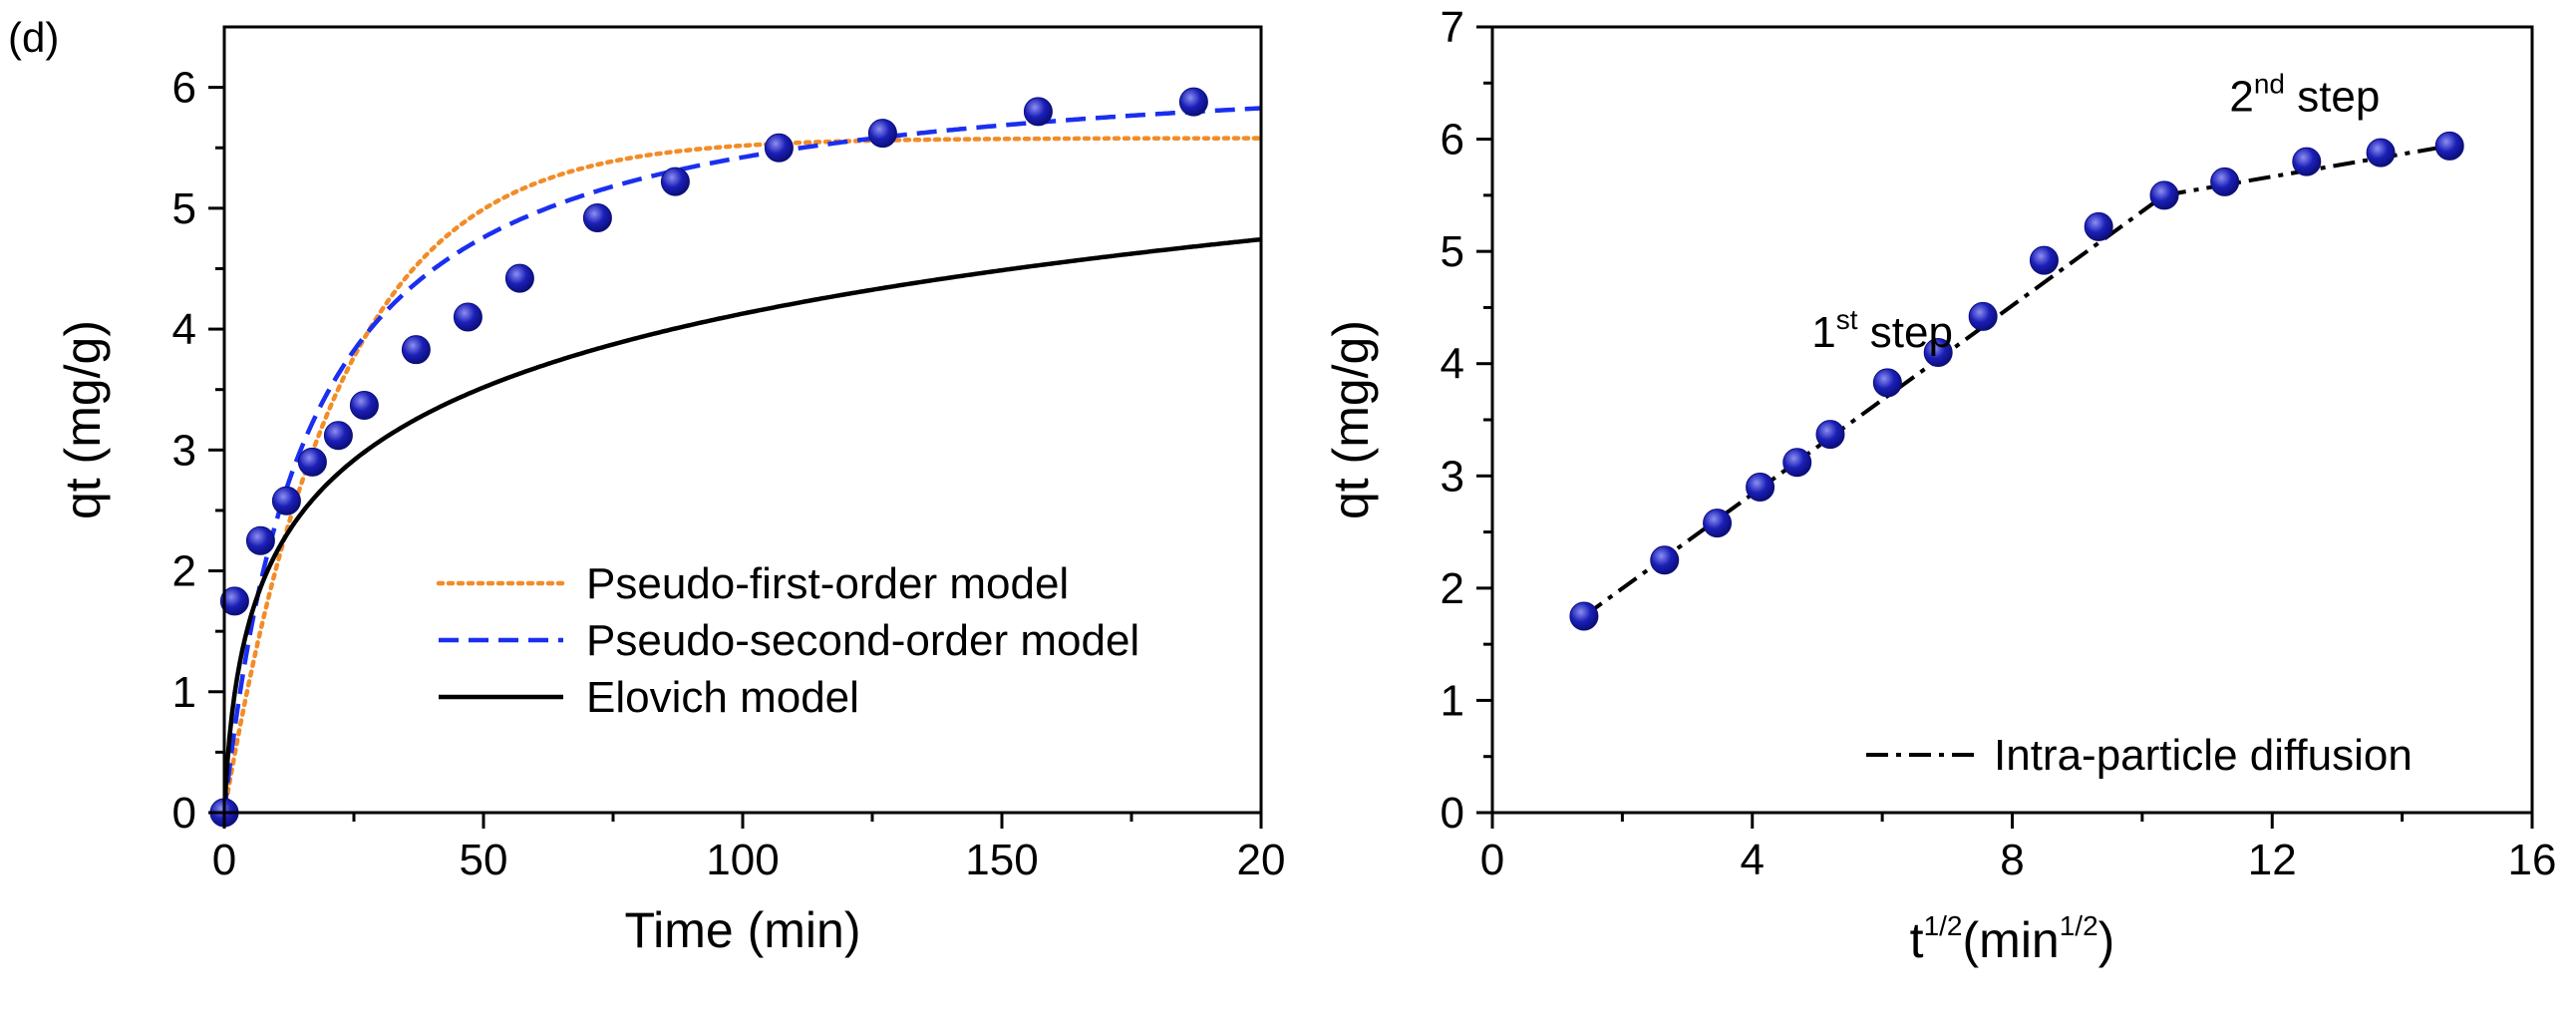  What do you see at coordinates (722, 698) in the screenshot?
I see `legend-label: Elovich model` at bounding box center [722, 698].